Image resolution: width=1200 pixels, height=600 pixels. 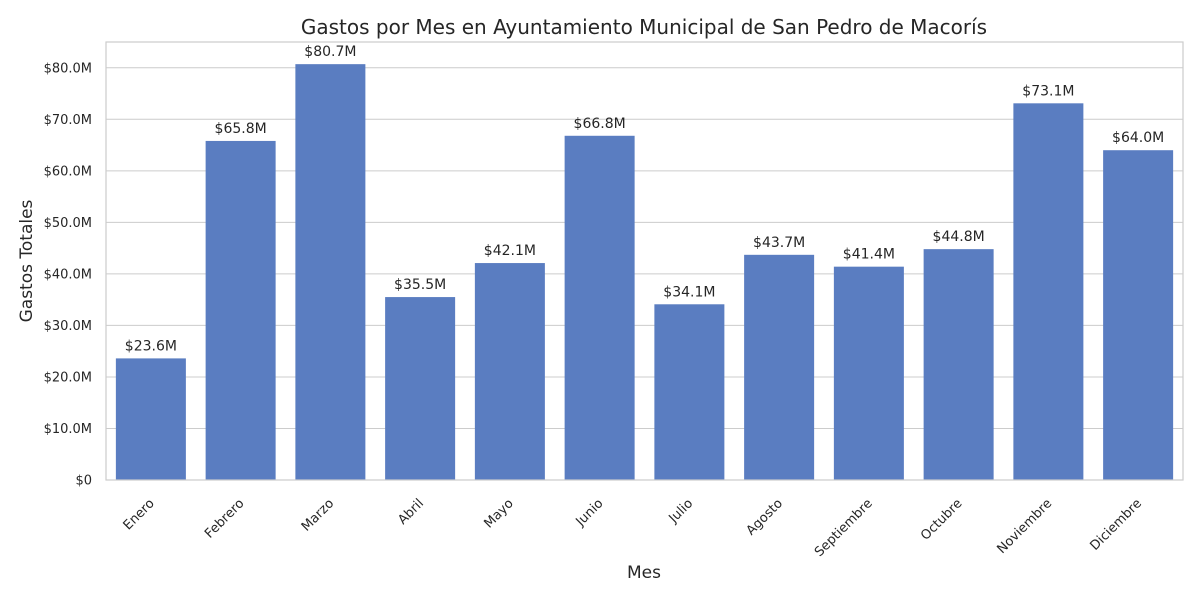 I want to click on bar-value-label: $35.5M, so click(x=420, y=285).